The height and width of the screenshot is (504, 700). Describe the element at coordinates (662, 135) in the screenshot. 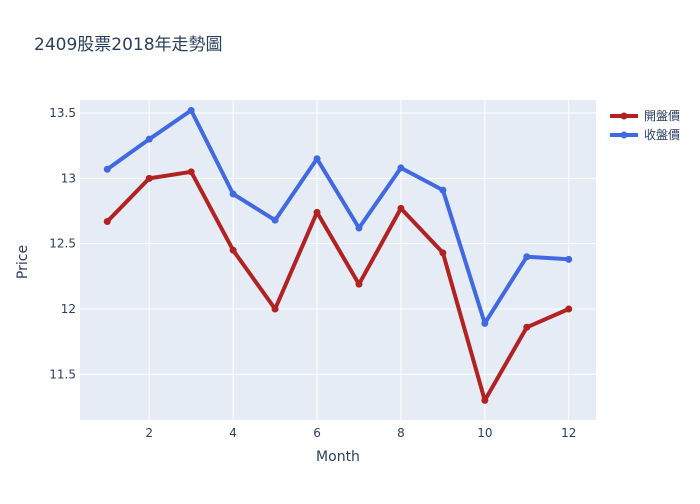

I see `legend-label: 收盤價` at that location.